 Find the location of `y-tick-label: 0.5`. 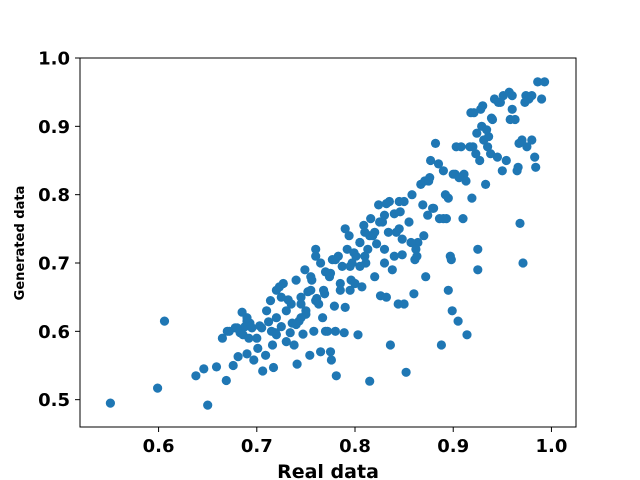

y-tick-label: 0.5 is located at coordinates (54, 400).